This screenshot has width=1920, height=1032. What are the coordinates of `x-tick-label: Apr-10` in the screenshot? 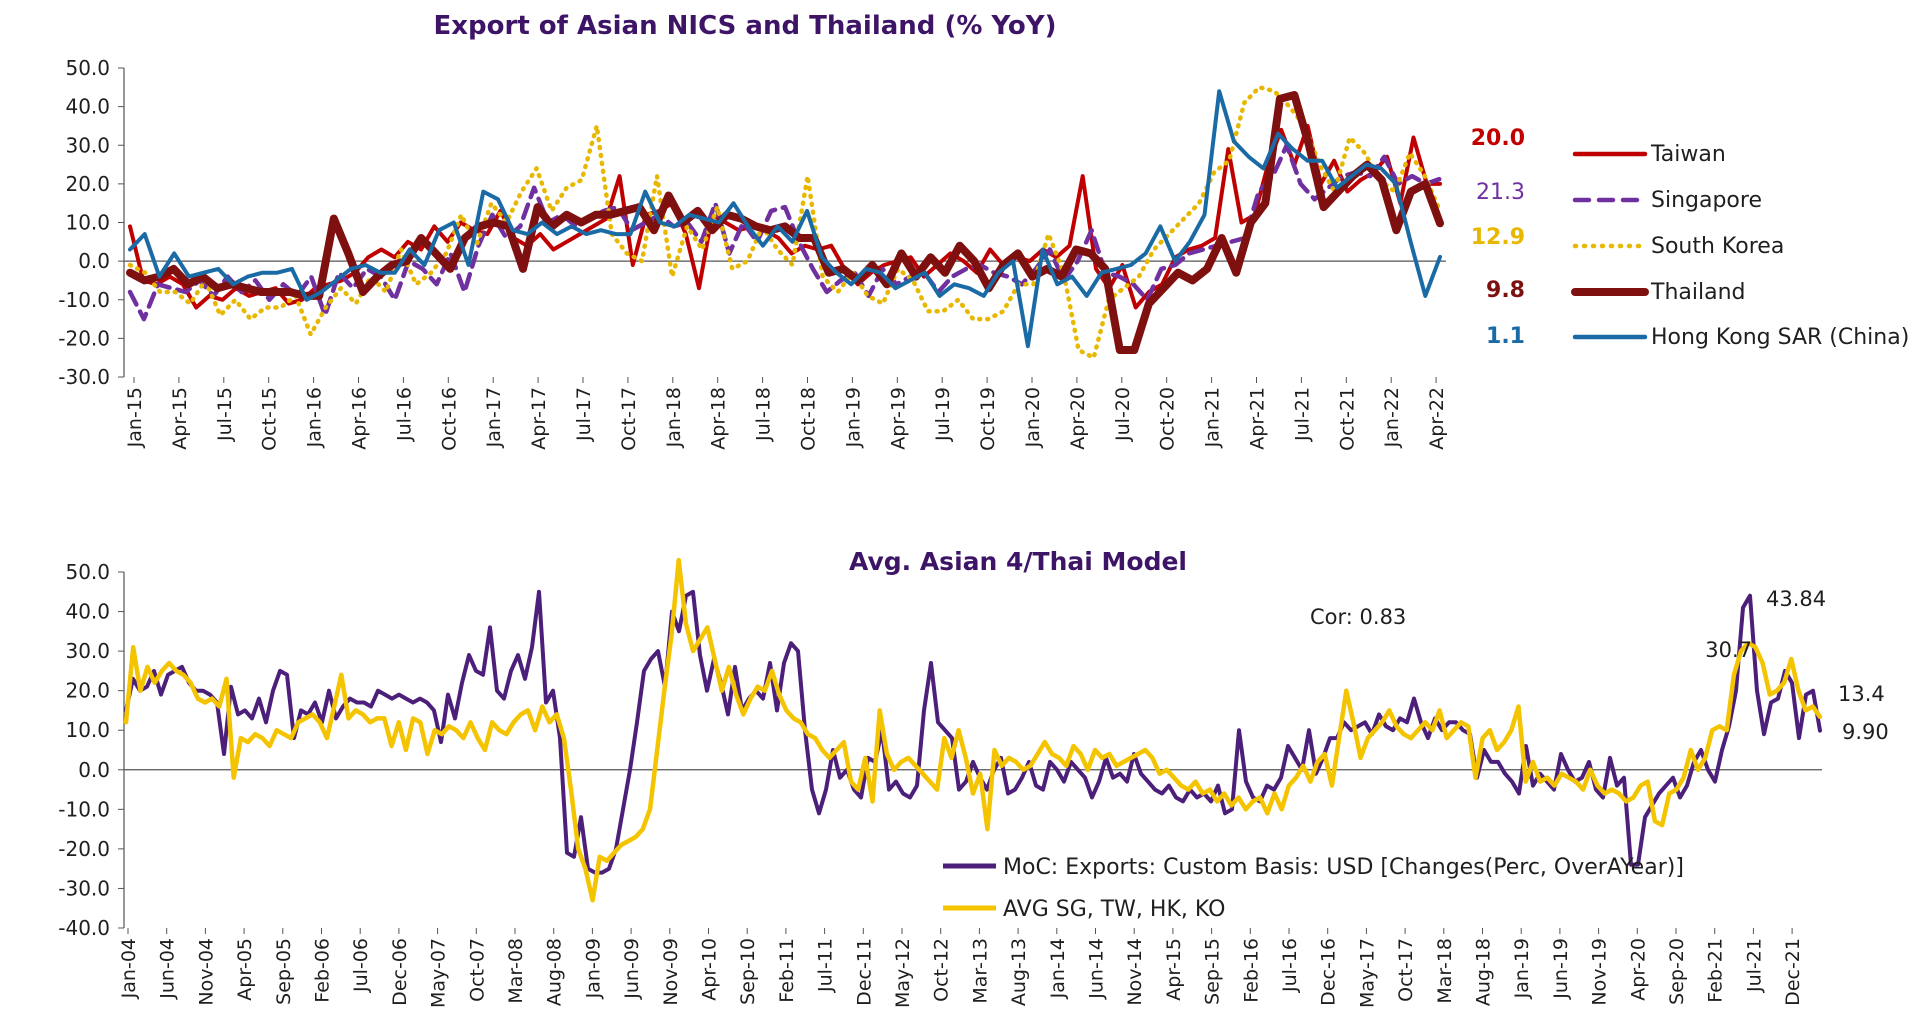 It's located at (710, 969).